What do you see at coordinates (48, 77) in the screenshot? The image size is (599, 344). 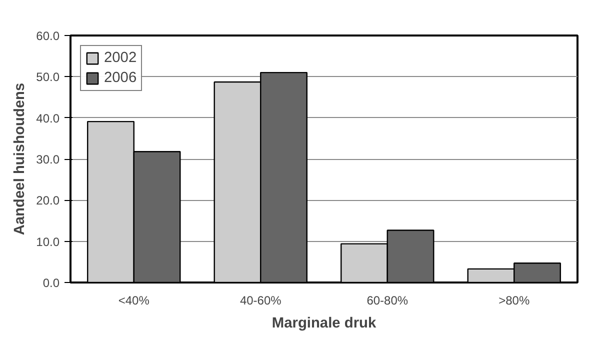 I see `y-tick-label: 50.0` at bounding box center [48, 77].